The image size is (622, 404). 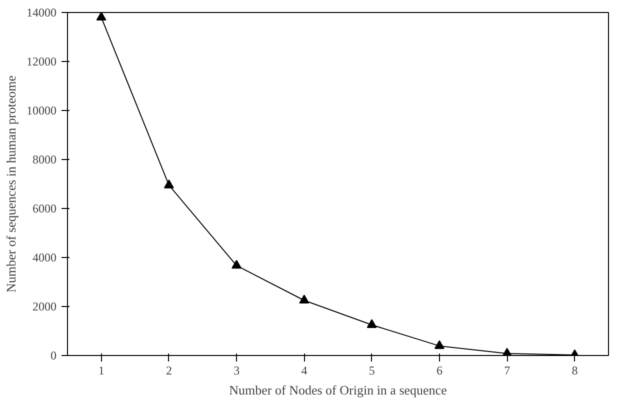 I want to click on x-tick-label: 5, so click(x=371, y=371).